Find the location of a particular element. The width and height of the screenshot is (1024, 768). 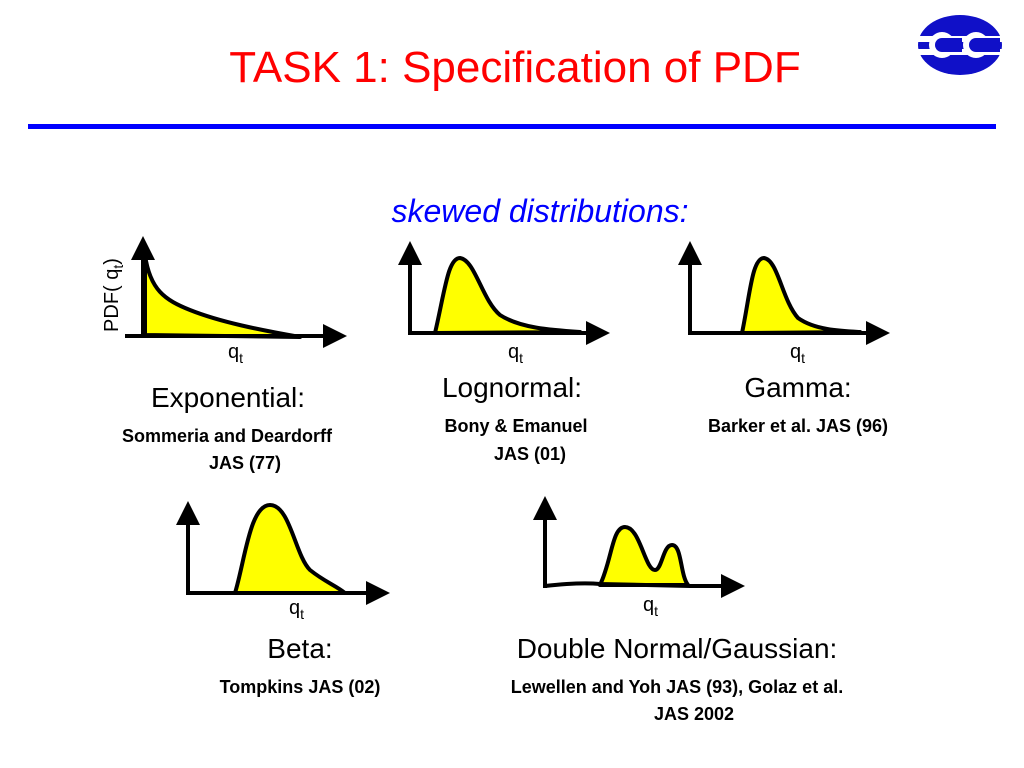

reference: Bony & Emanuel is located at coordinates (515, 426).